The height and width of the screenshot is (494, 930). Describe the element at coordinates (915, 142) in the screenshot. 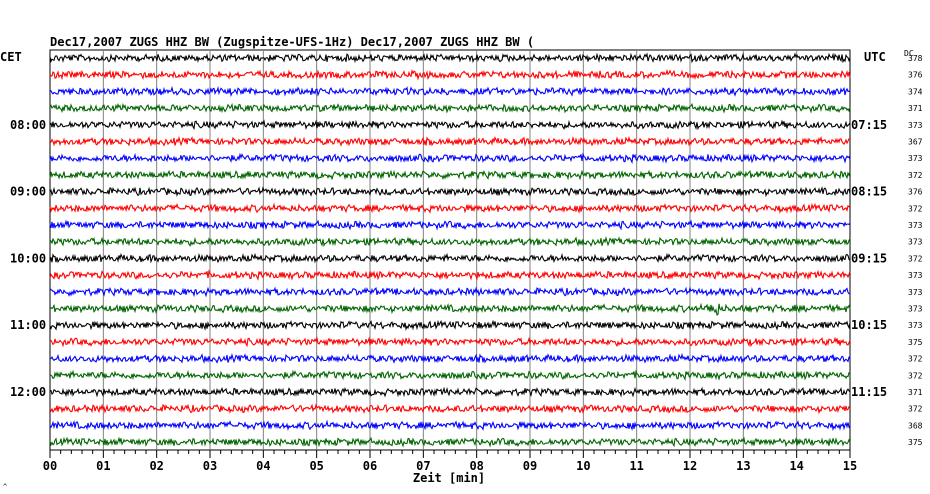

I see `dc-offset-label: 367` at that location.